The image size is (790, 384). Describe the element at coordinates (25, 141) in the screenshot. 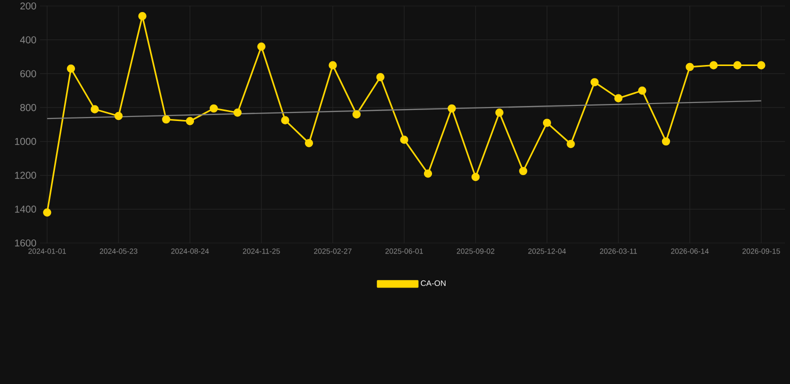

I see `y-tick-label: 1000` at that location.